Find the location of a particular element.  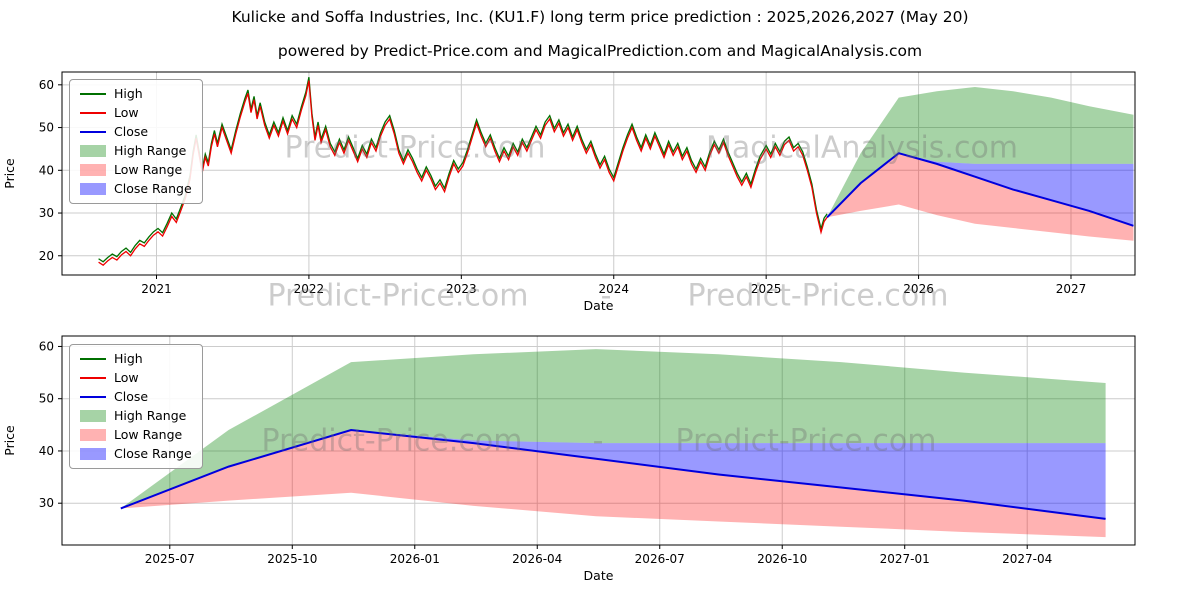

high-range-band is located at coordinates (980, 152).